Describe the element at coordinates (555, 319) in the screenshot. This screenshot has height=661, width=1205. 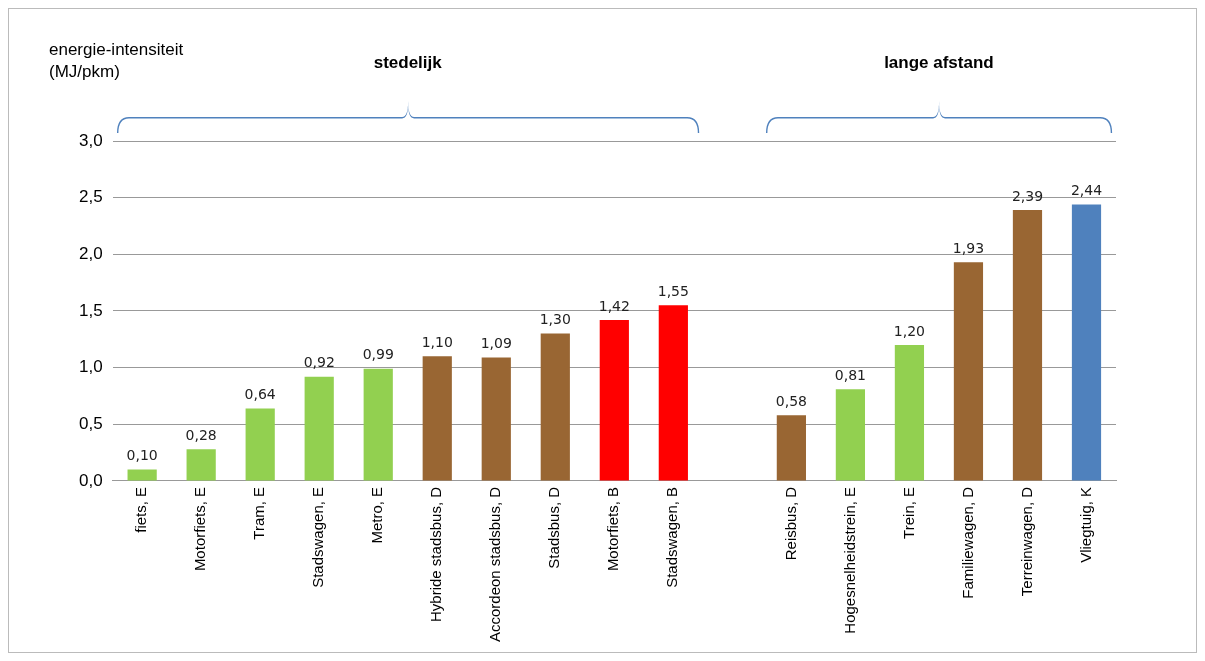
I see `data-label: 1,30` at that location.